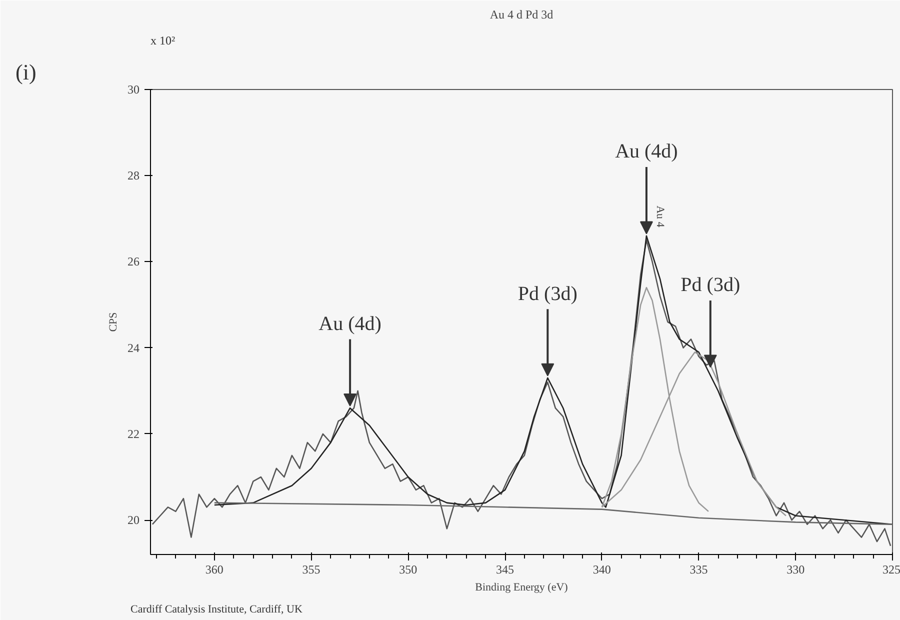  What do you see at coordinates (26, 72) in the screenshot?
I see `text: (i)` at bounding box center [26, 72].